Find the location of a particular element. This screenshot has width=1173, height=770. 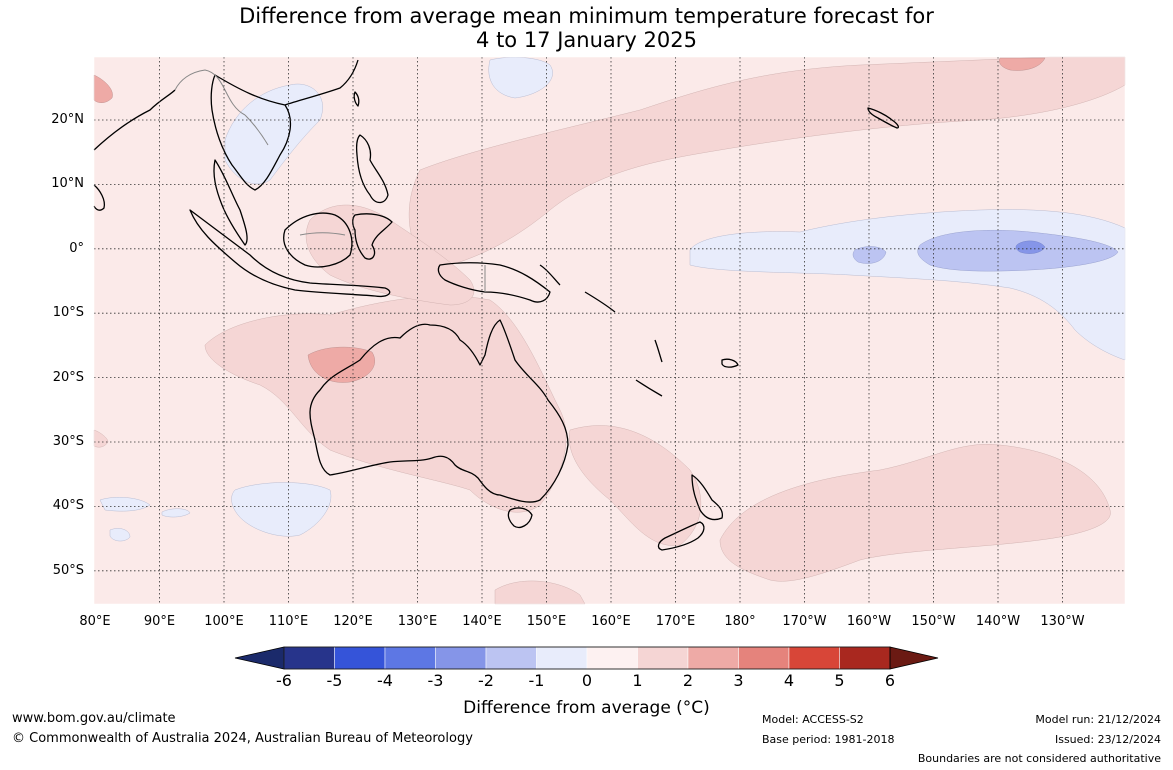

footer-model-run: Model run: 21/12/2024 is located at coordinates (1098, 719).